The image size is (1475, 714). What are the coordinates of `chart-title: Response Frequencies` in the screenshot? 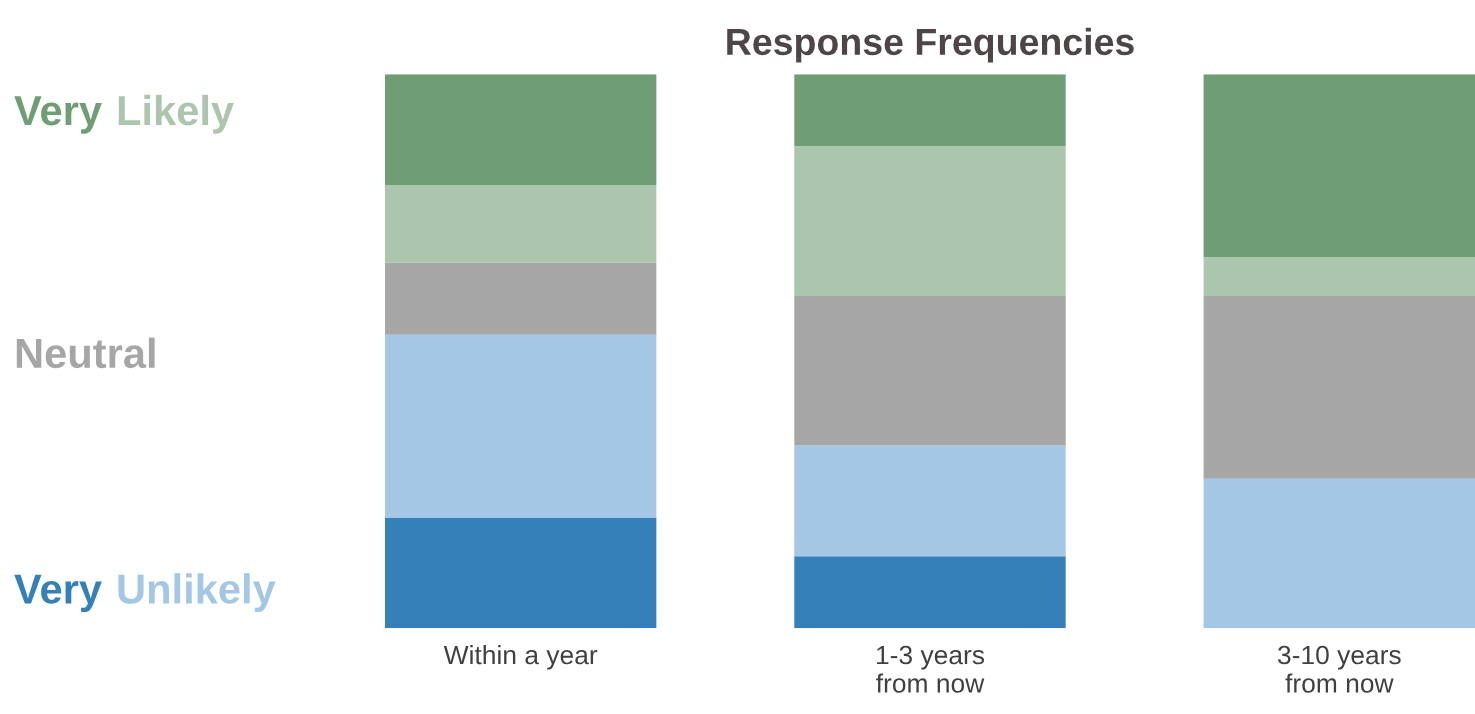 It's located at (930, 45).